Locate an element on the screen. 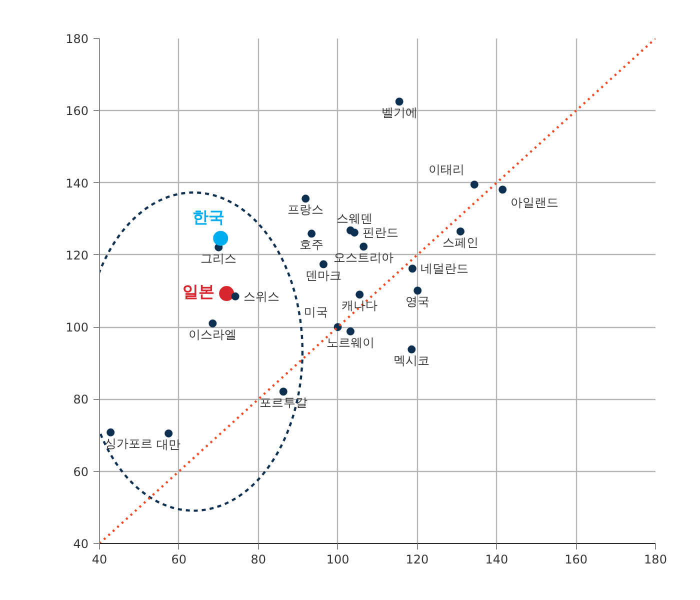 The image size is (700, 600). x-tick-label: 40 is located at coordinates (100, 559).